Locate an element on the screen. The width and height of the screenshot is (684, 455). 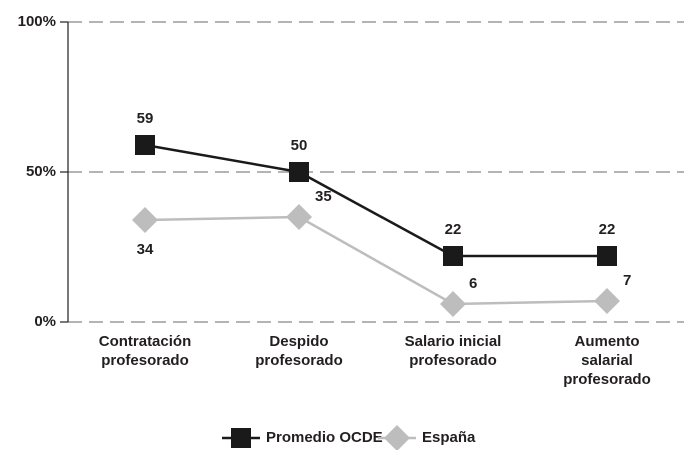
data-label: 59 is located at coordinates (145, 118).